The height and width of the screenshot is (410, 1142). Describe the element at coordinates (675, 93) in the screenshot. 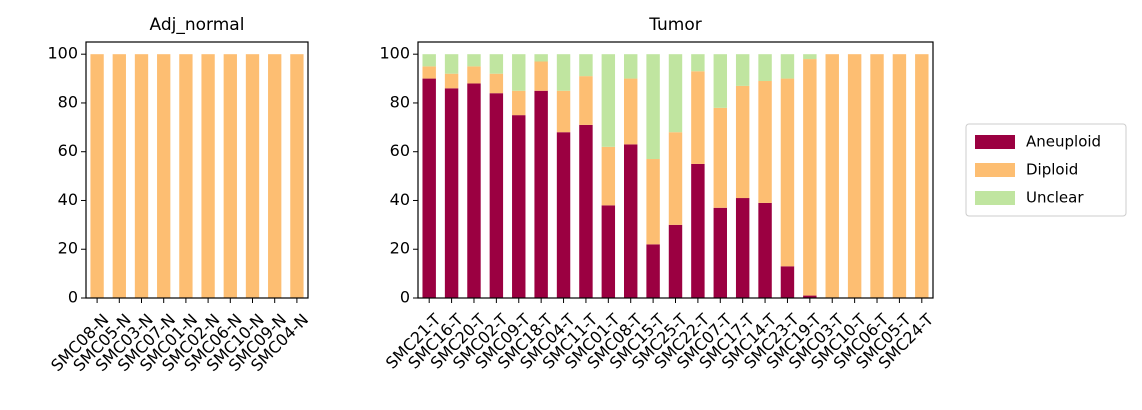

I see `bar-unclear-smc25-t` at that location.